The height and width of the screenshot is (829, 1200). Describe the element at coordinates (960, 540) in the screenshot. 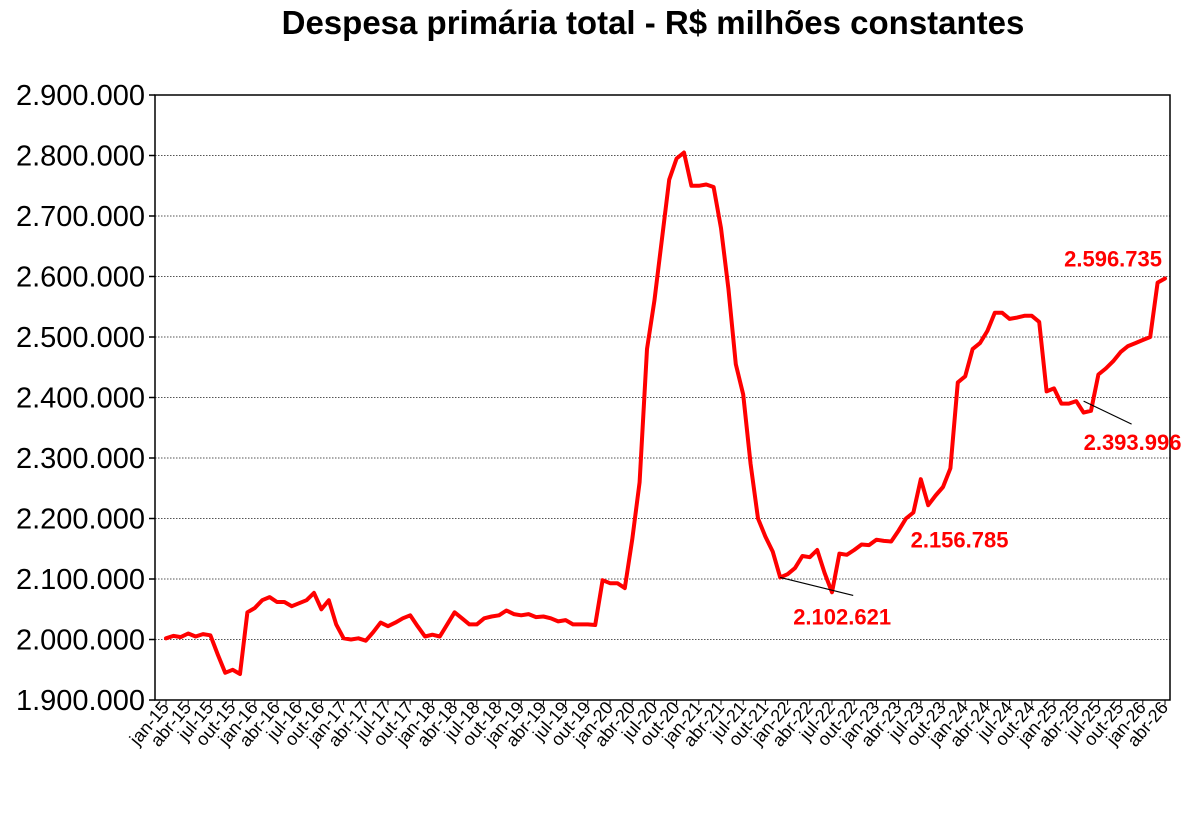

I see `data-label: 2.156.785` at that location.